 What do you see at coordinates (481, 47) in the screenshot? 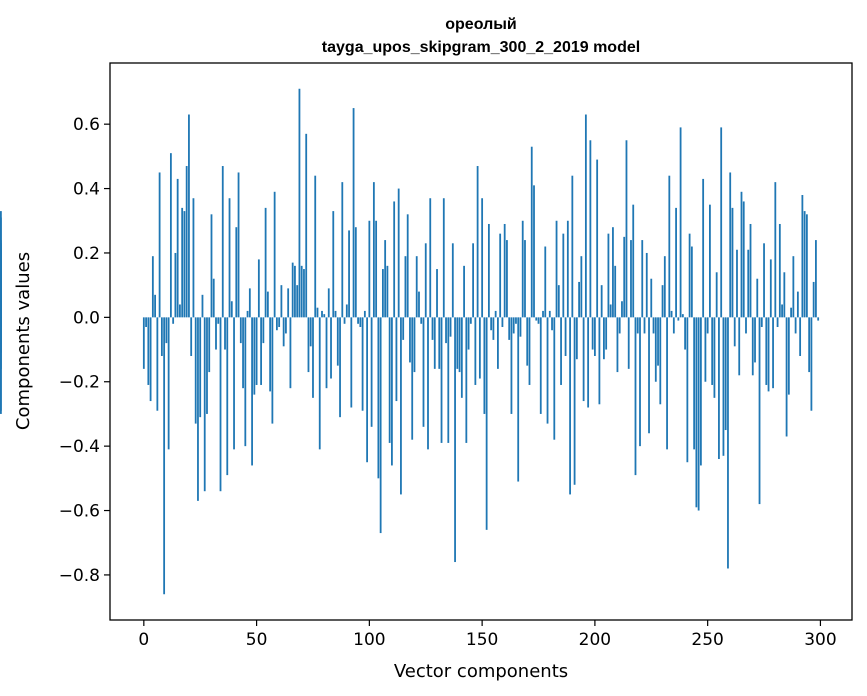
I see `chart-title-line2: tayga_upos_skipgram_300_2_2019 model` at bounding box center [481, 47].